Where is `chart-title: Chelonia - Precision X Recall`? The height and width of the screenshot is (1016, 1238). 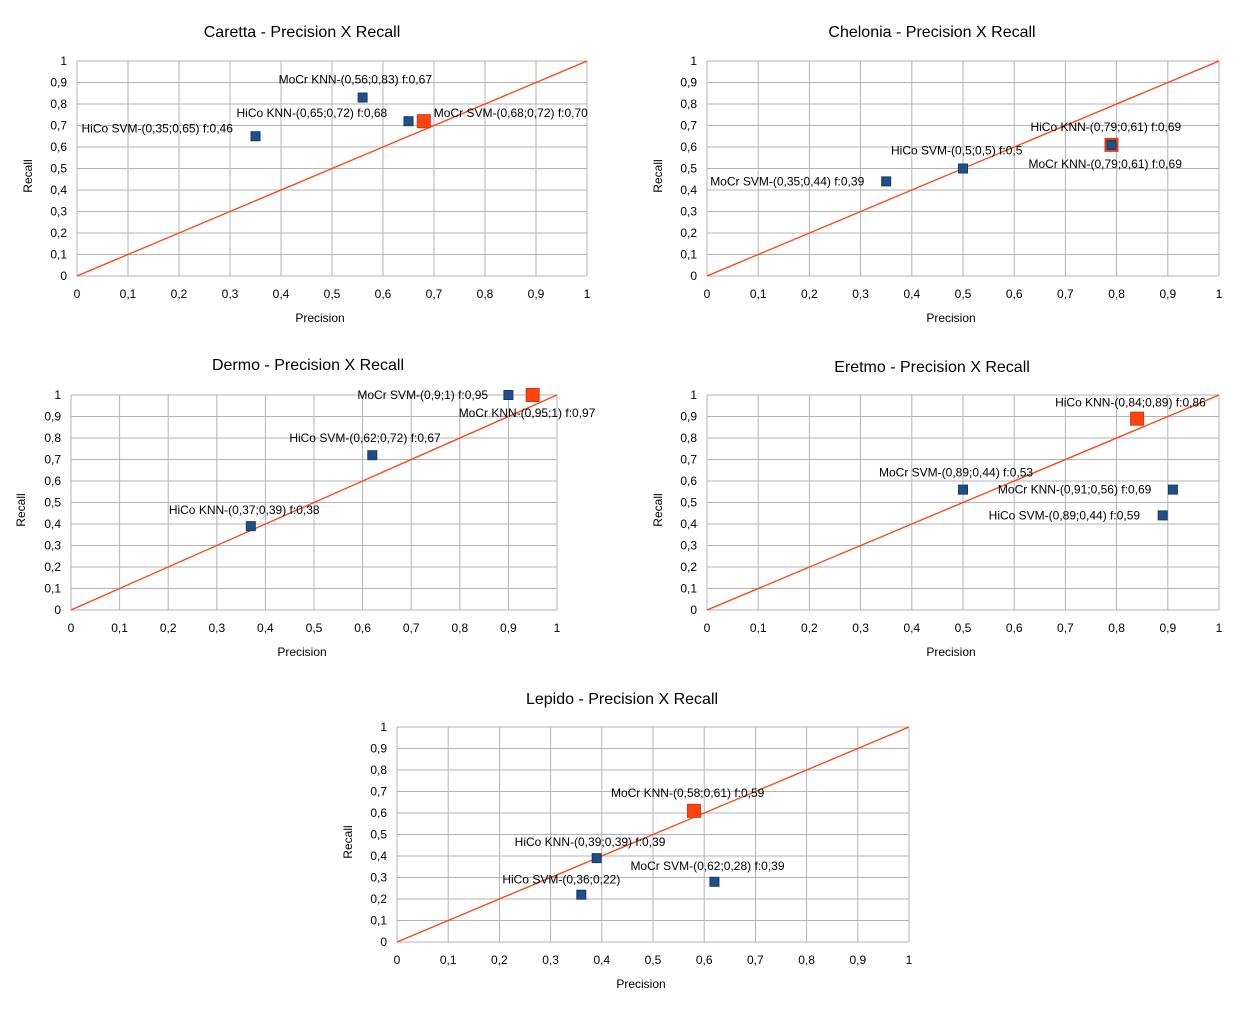
chart-title: Chelonia - Precision X Recall is located at coordinates (931, 32).